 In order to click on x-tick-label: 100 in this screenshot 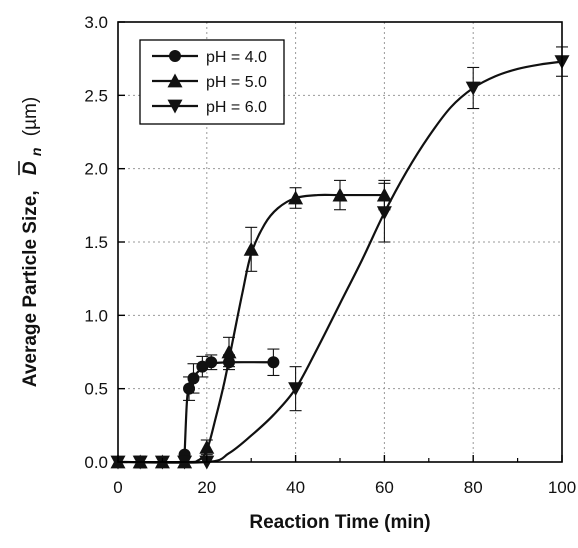, I will do `click(562, 487)`.